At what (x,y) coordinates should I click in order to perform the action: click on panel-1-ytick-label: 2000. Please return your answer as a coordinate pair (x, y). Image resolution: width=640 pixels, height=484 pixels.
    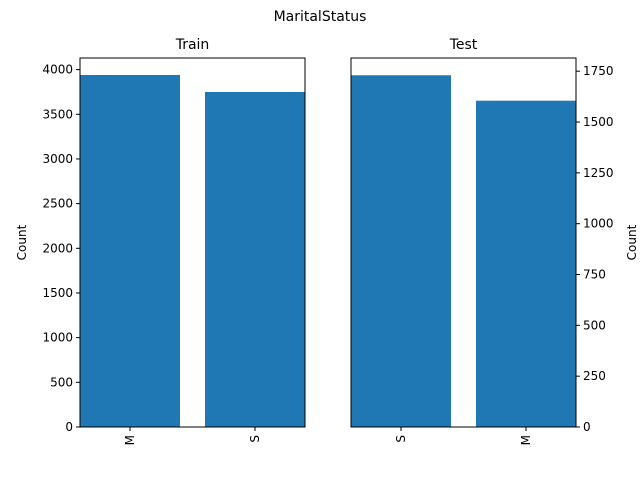
    Looking at the image, I should click on (57, 248).